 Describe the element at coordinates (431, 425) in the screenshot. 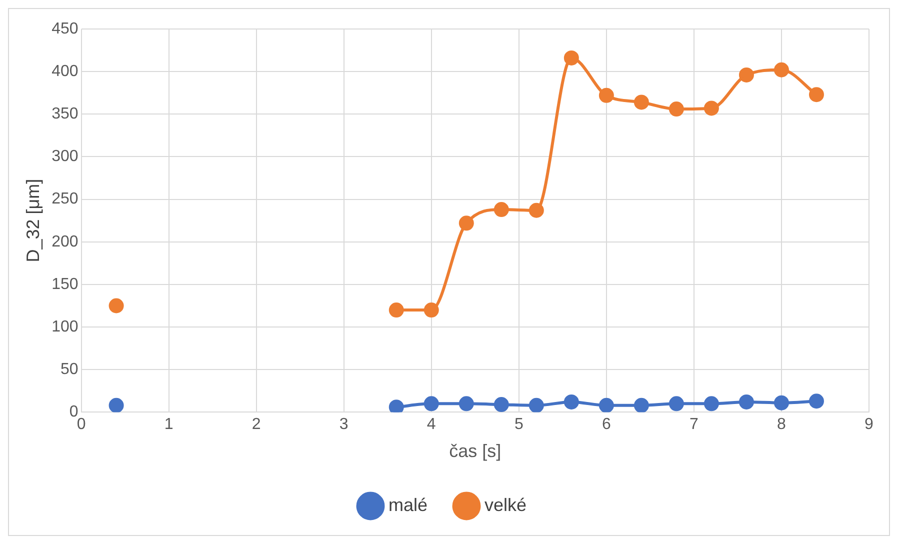

I see `x-tick-label: 4` at that location.